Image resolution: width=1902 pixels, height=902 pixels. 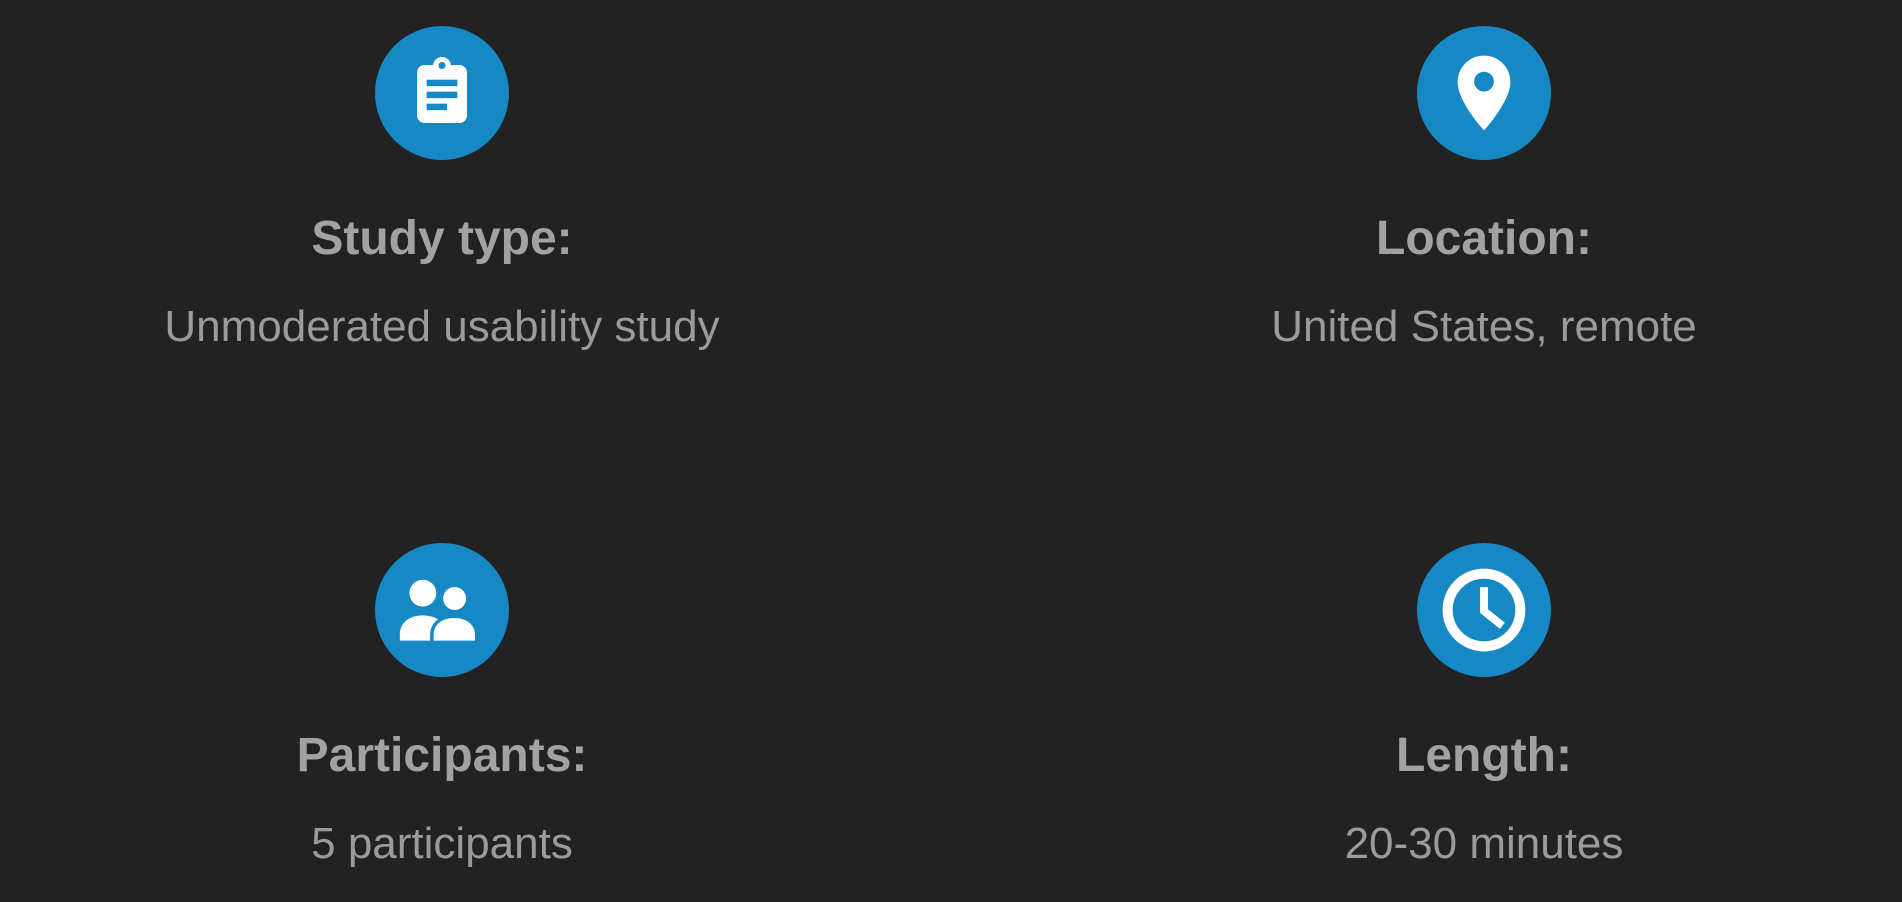 I want to click on location-label: Location:, so click(x=1484, y=238).